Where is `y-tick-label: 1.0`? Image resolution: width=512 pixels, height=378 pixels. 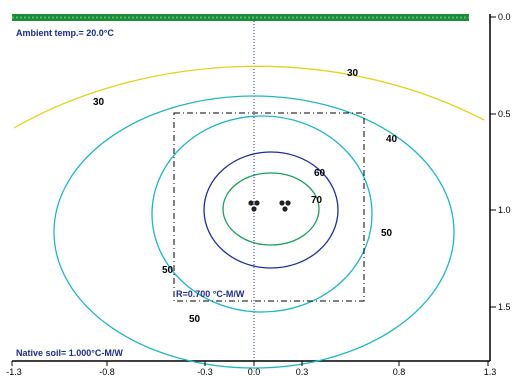
y-tick-label: 1.0 is located at coordinates (504, 210).